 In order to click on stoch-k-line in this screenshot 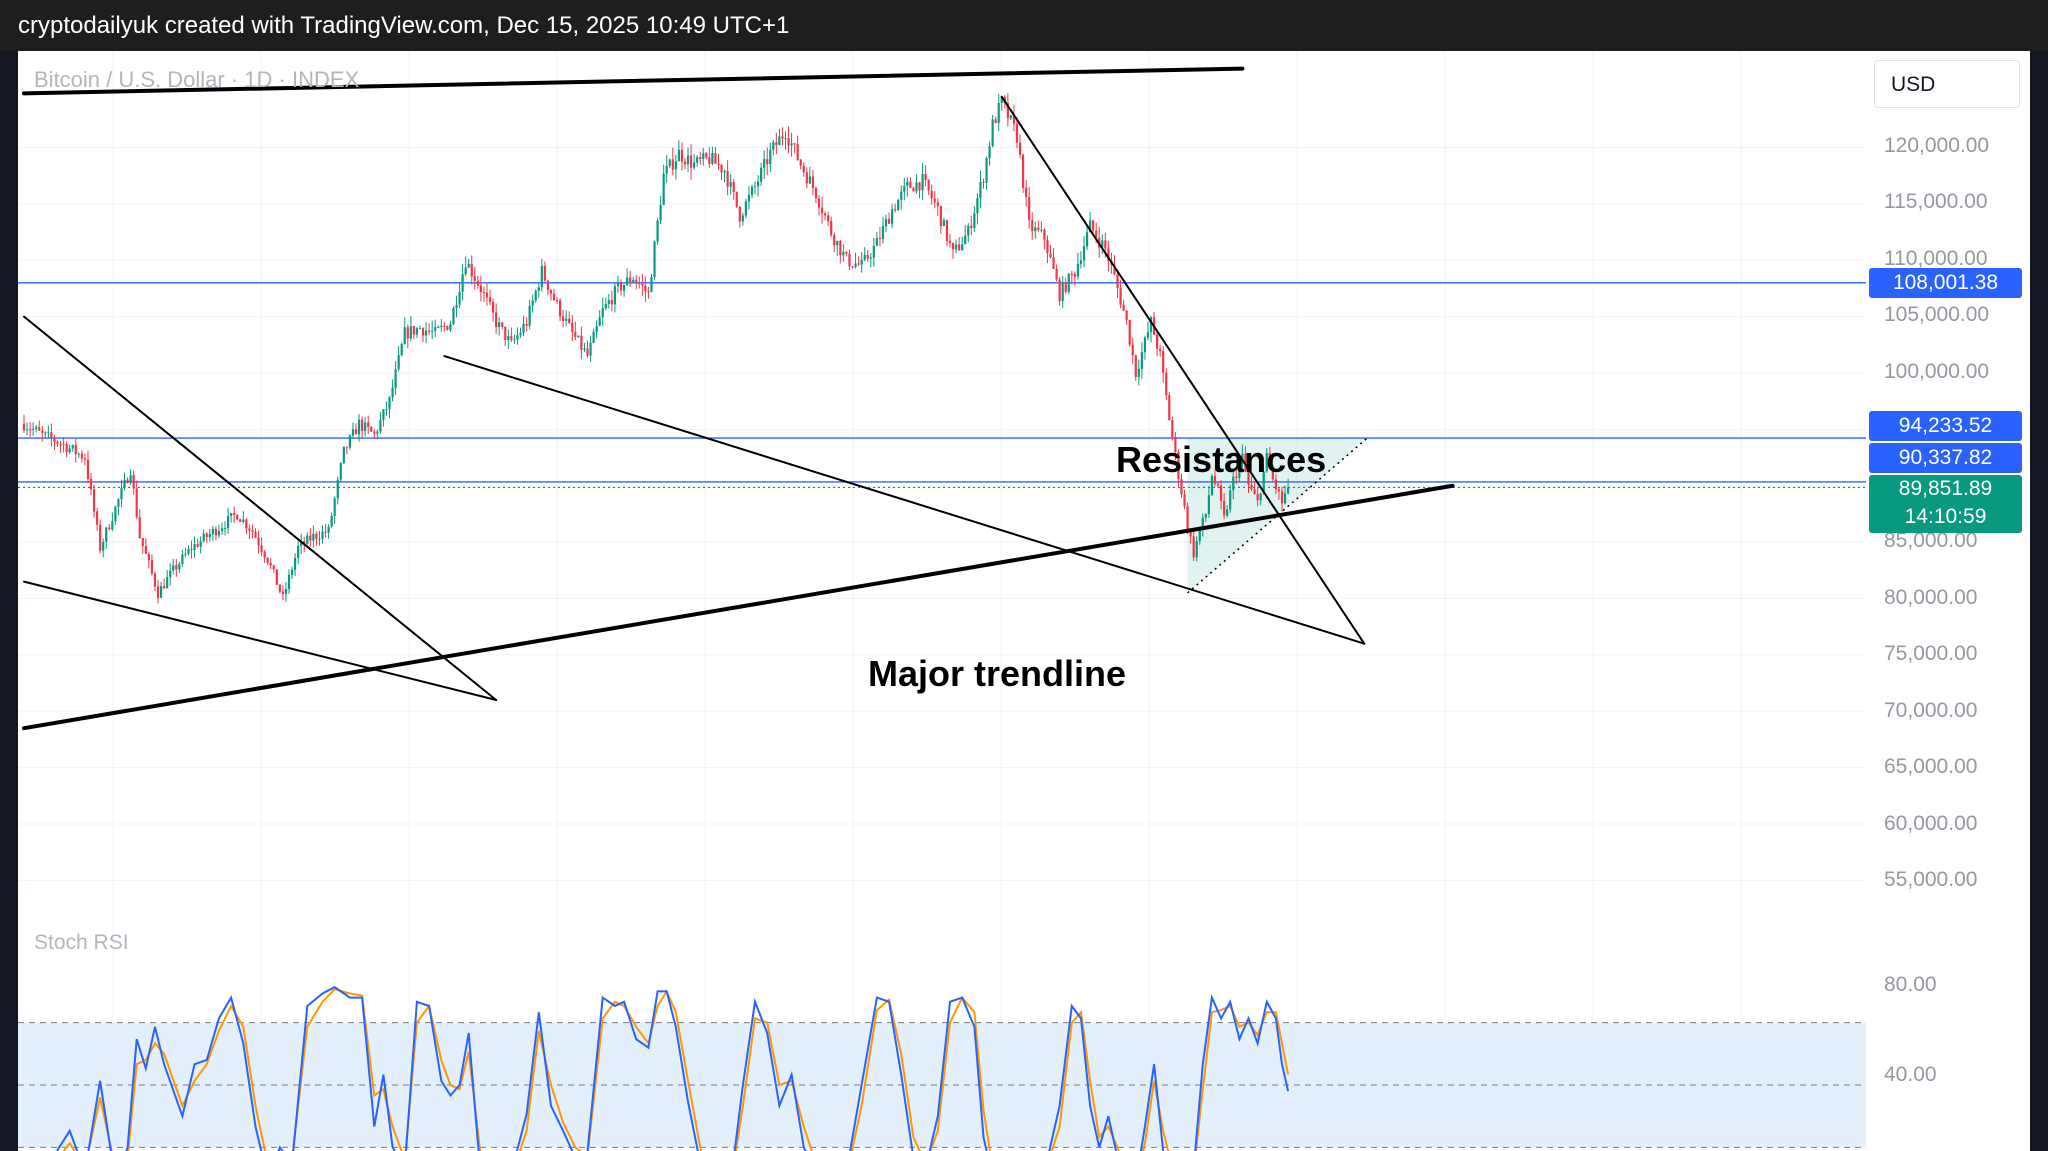, I will do `click(672, 1068)`.